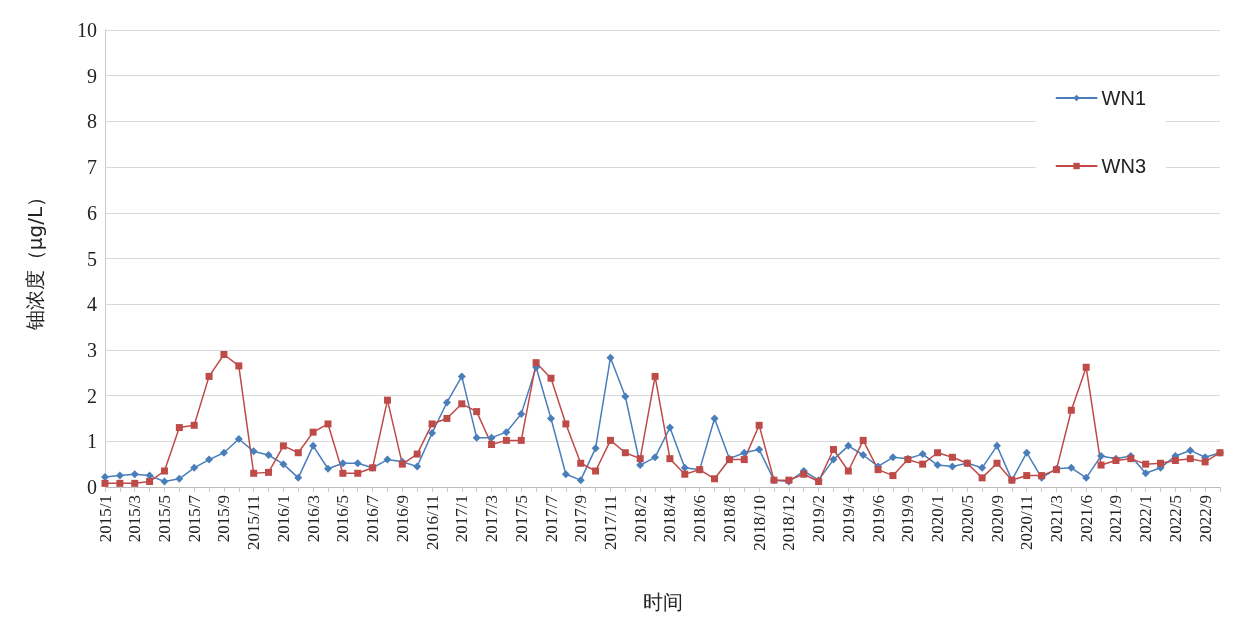 Image resolution: width=1234 pixels, height=625 pixels. What do you see at coordinates (313, 519) in the screenshot?
I see `x-tick-label: 2016/3` at bounding box center [313, 519].